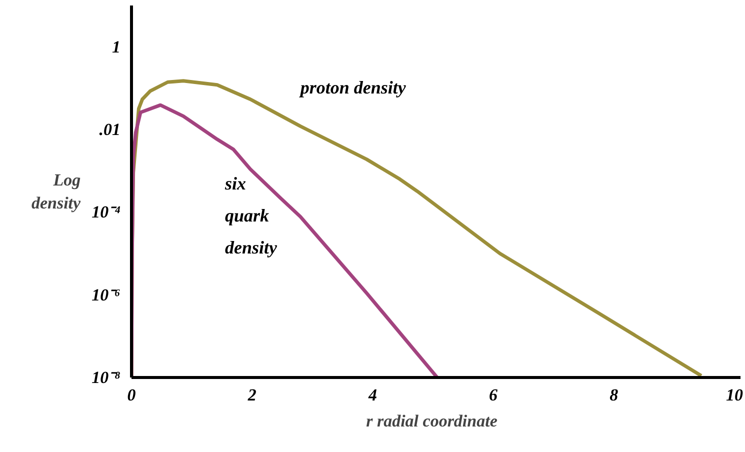 This screenshot has width=745, height=452. I want to click on series-label: proton density, so click(352, 87).